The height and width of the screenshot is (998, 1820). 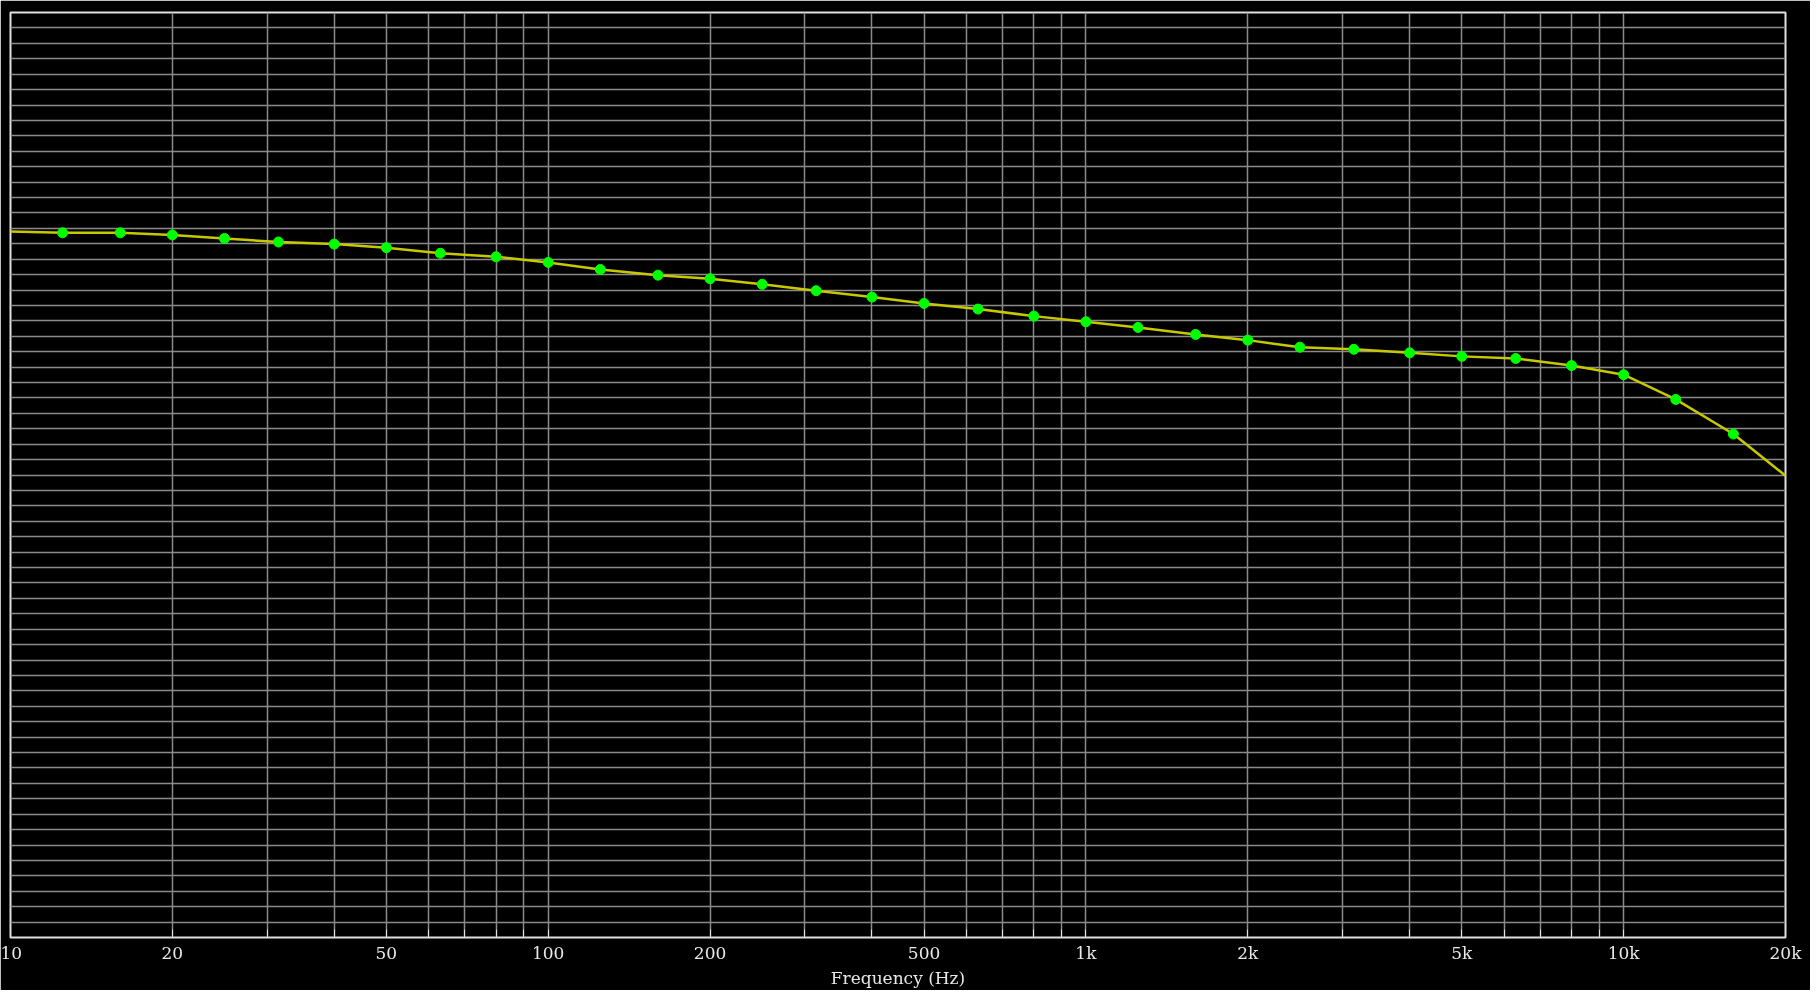 What do you see at coordinates (386, 952) in the screenshot?
I see `x-tick-label: 50` at bounding box center [386, 952].